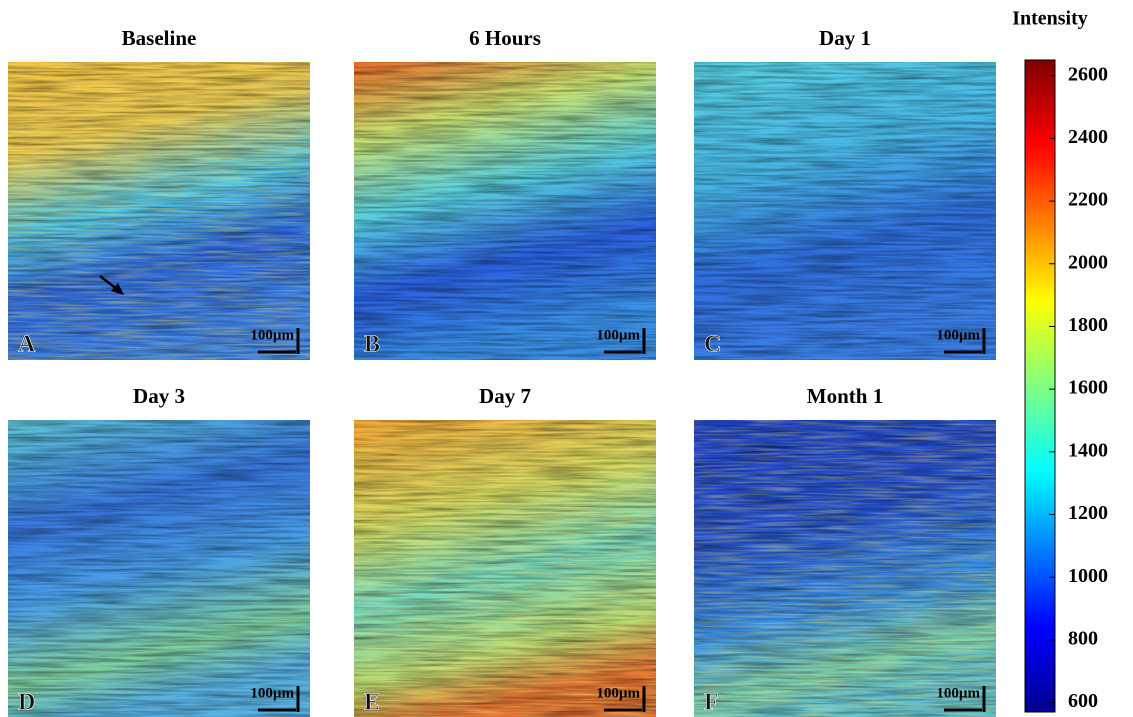 The image size is (1133, 717). I want to click on colorbar-tick-label: 1800, so click(1088, 325).